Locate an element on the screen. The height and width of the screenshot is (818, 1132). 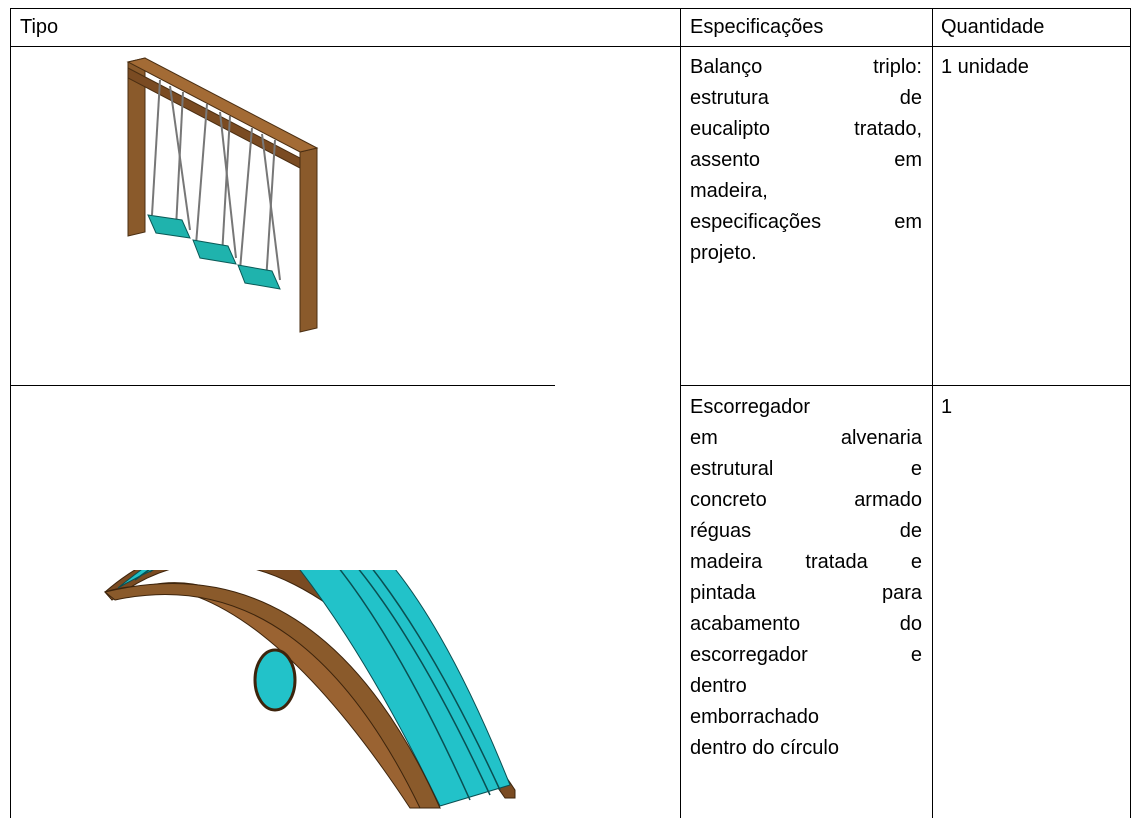
quantity-cell: 1 unidade is located at coordinates (985, 67).